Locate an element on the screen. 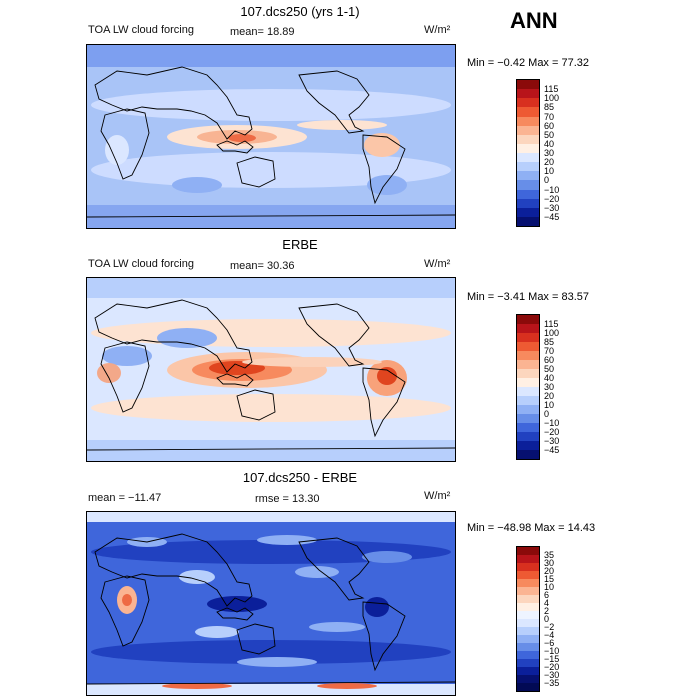 This screenshot has height=700, width=700. colorbar-tick-label: −2 is located at coordinates (549, 627).